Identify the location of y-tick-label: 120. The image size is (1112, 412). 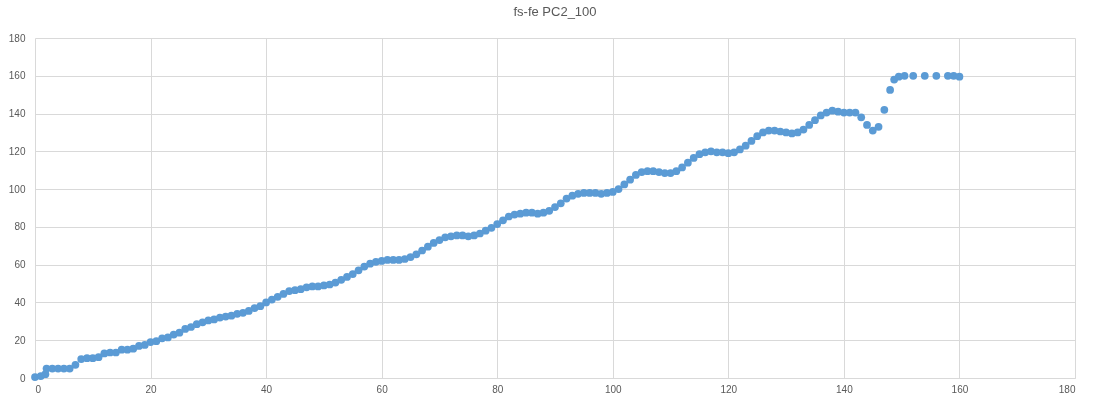
(17, 151).